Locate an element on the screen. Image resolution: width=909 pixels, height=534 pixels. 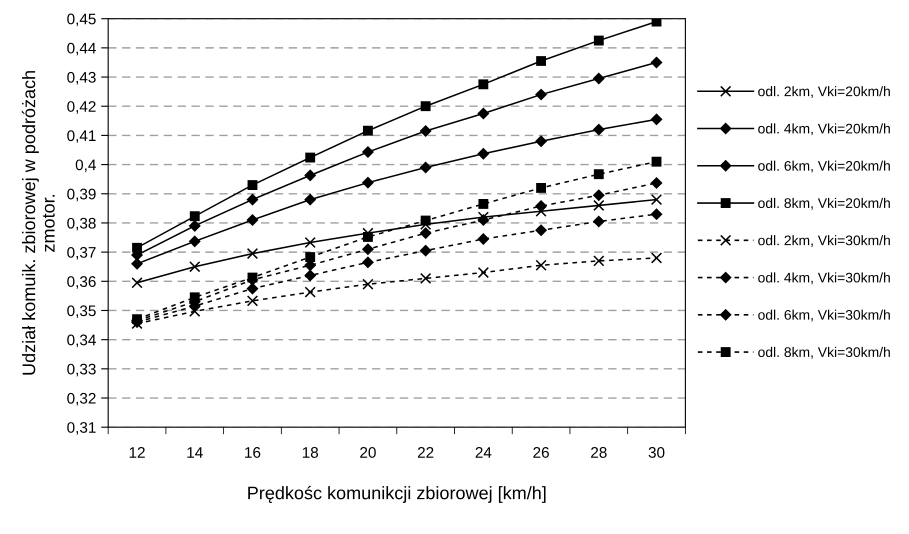
legend-label: odl. 4km, Vki=20km/h is located at coordinates (824, 129).